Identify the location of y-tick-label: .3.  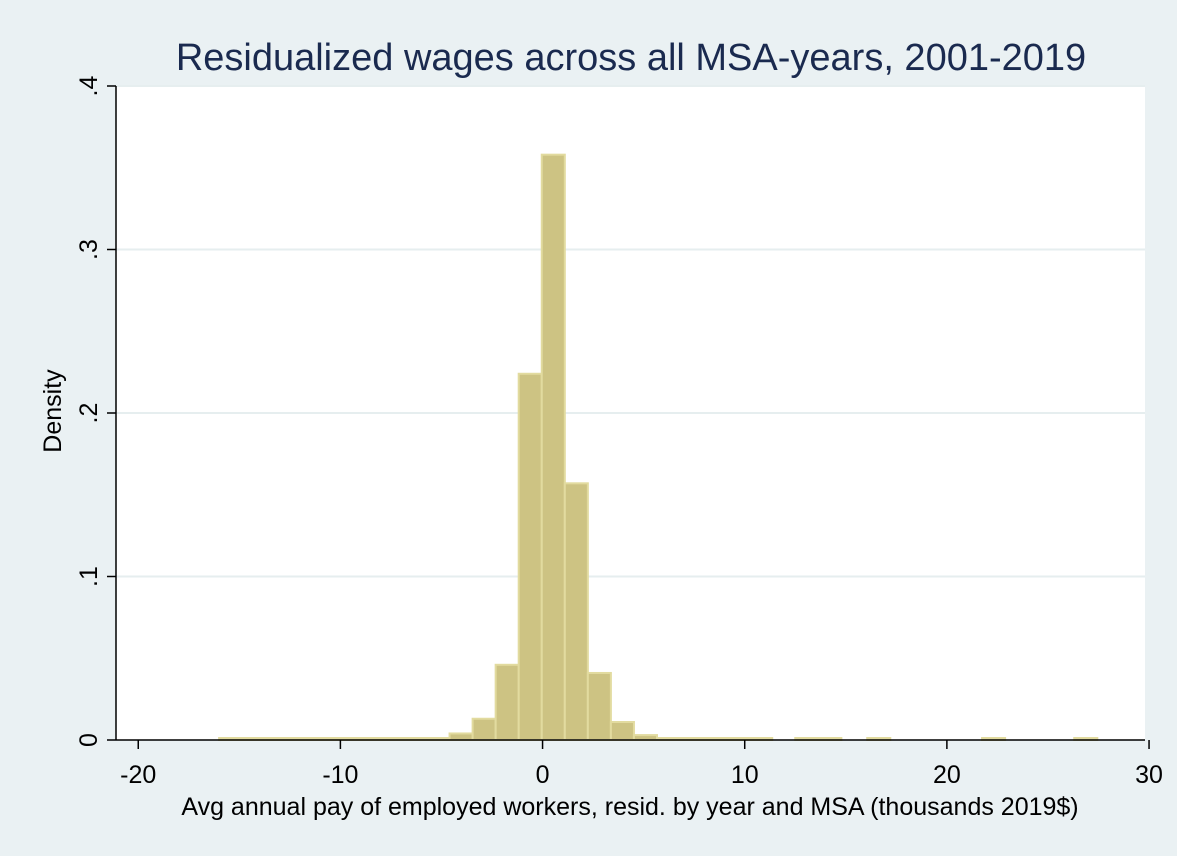
(89, 249).